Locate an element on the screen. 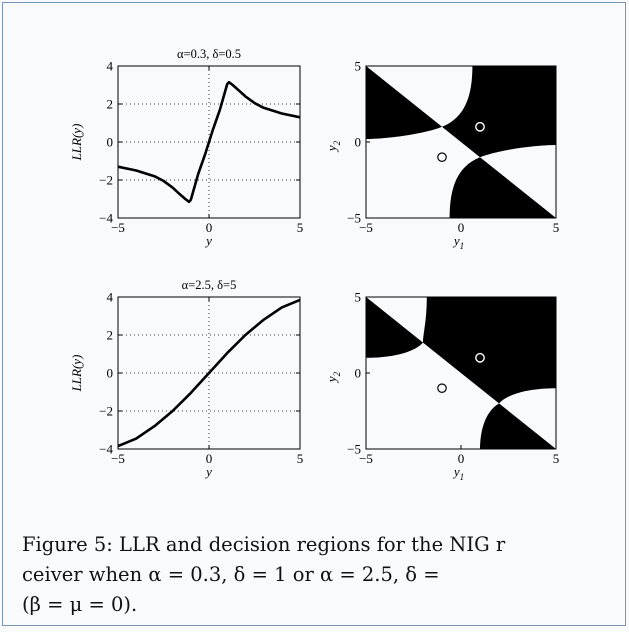 This screenshot has height=632, width=629. panel-title: α=0.3, δ=0.5 is located at coordinates (209, 54).